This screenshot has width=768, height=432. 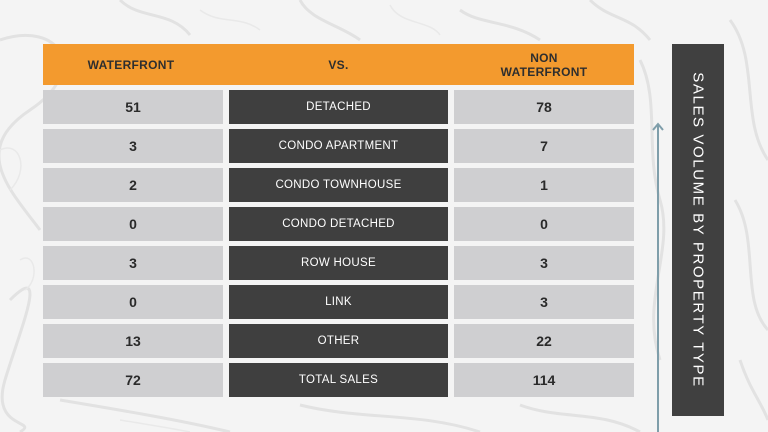 I want to click on table-row: 51 DETACHED 78, so click(x=338, y=107).